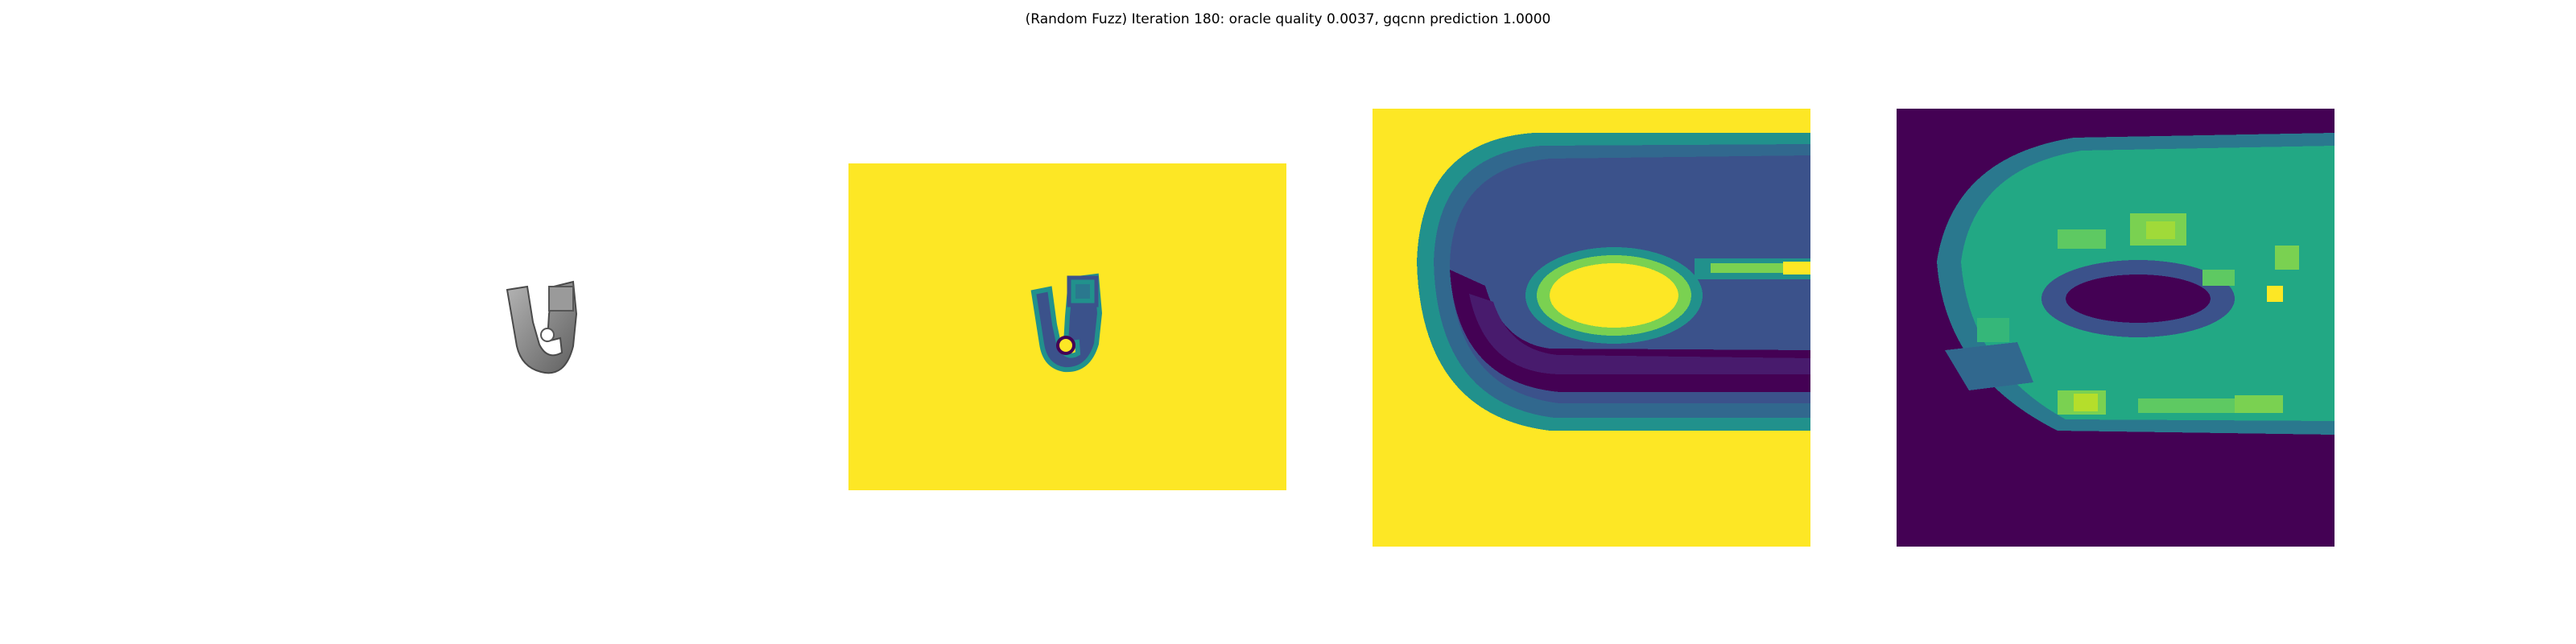 Image resolution: width=2576 pixels, height=644 pixels. I want to click on depth-image, so click(1067, 326).